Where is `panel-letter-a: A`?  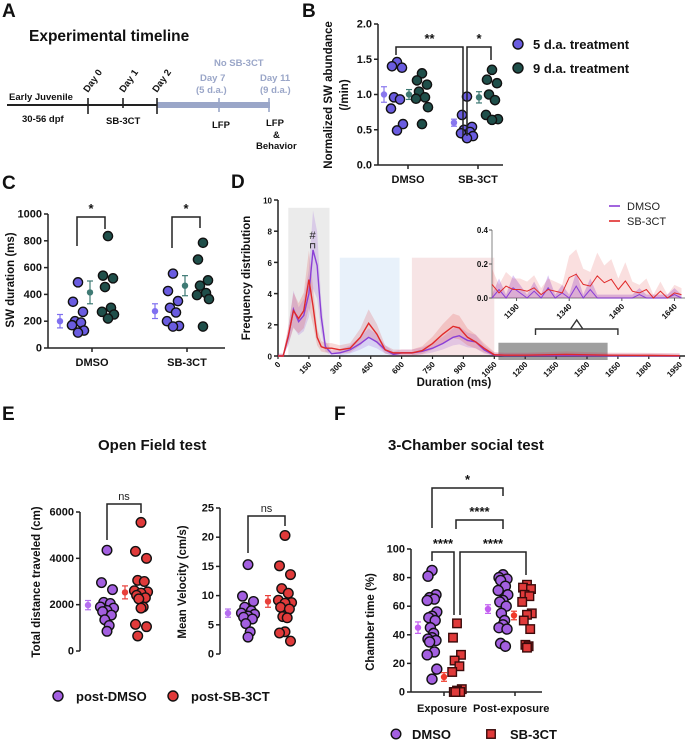 panel-letter-a: A is located at coordinates (9, 11).